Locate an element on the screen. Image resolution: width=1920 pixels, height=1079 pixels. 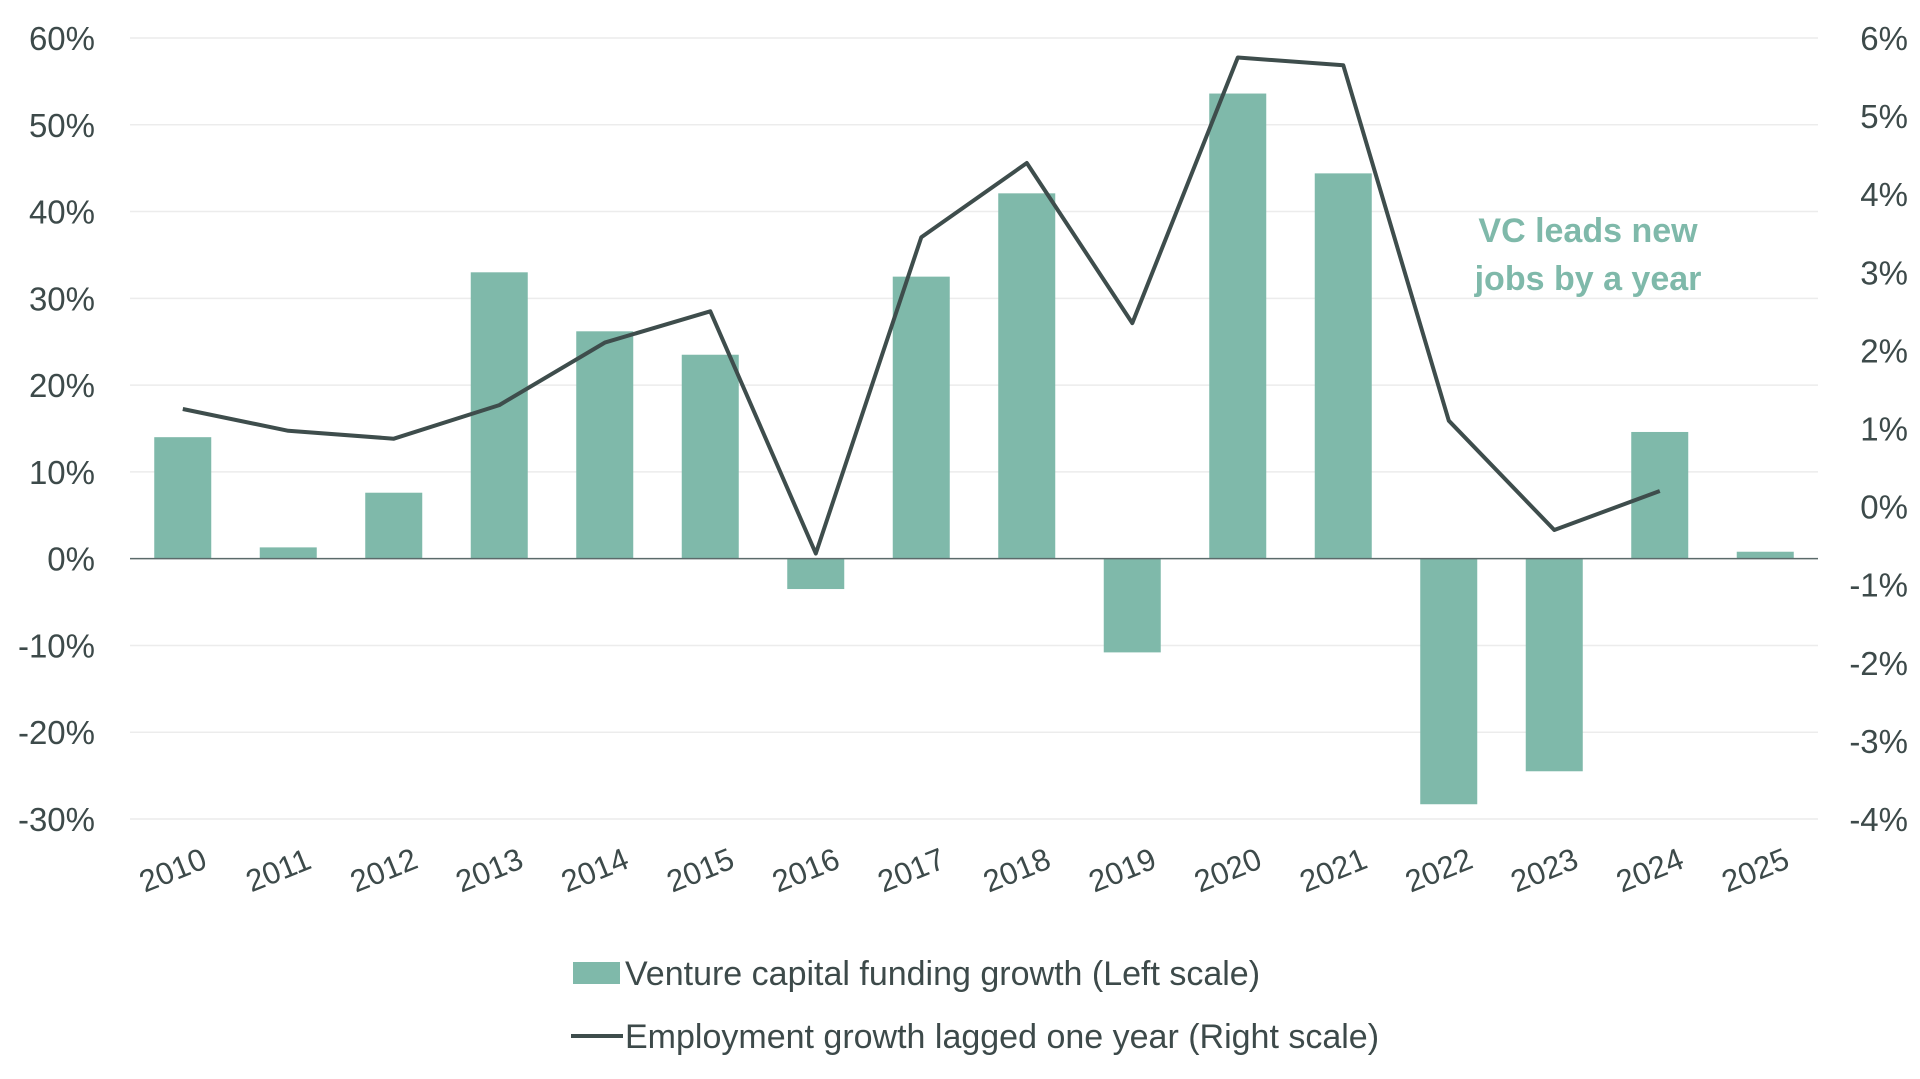
vc-bar-2021 is located at coordinates (1343, 366).